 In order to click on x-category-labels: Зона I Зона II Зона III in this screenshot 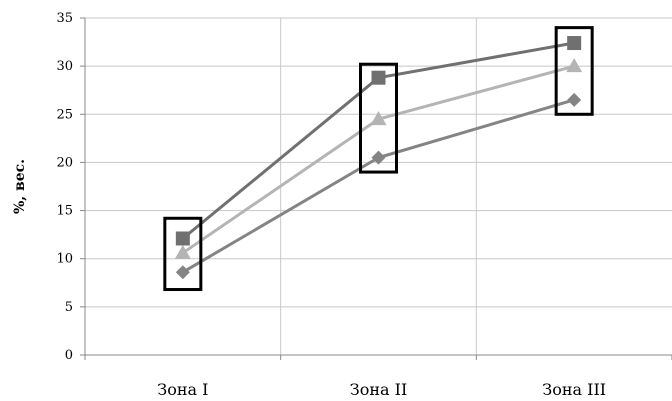, I will do `click(381, 389)`.